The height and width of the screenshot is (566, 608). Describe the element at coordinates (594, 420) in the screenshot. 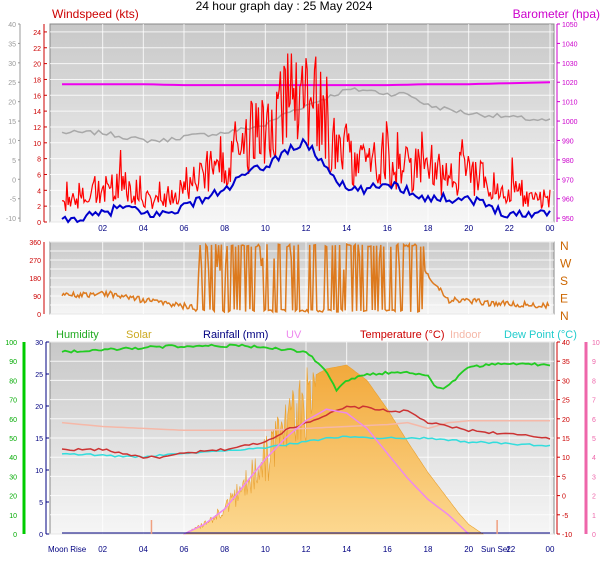

I see `uv-tick-label: 6` at that location.